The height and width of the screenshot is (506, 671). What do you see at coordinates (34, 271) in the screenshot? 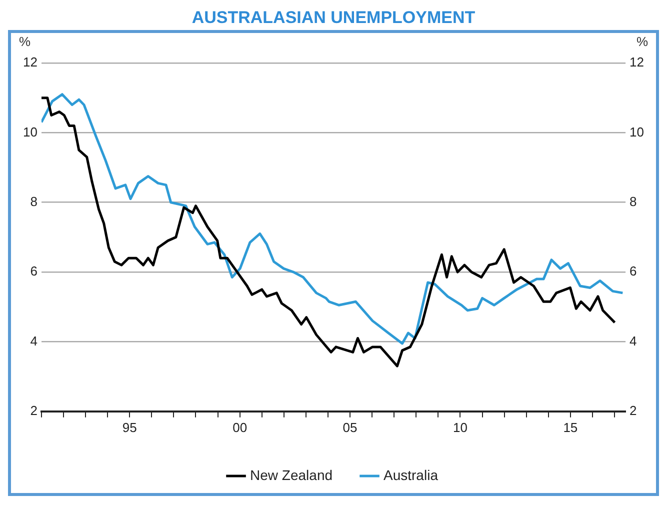
I see `y-tick-label: 6` at bounding box center [34, 271].